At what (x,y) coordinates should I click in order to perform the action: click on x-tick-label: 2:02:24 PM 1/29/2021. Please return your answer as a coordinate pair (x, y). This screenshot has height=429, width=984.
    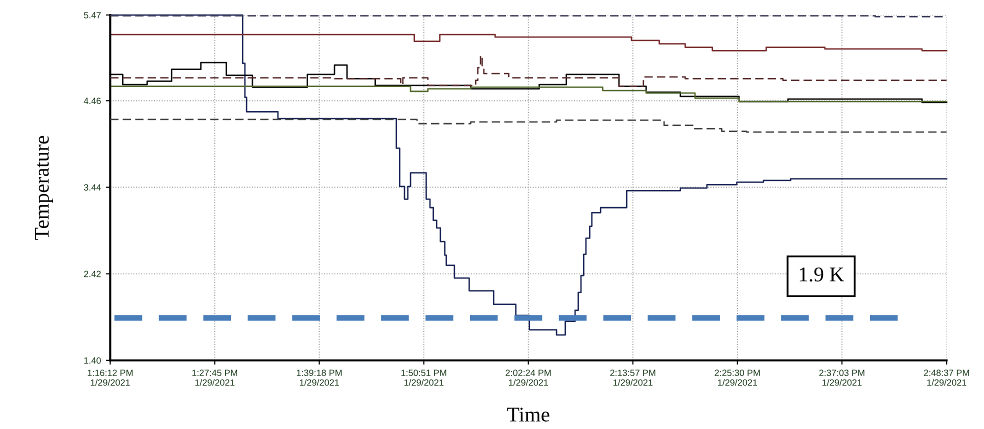
    Looking at the image, I should click on (528, 378).